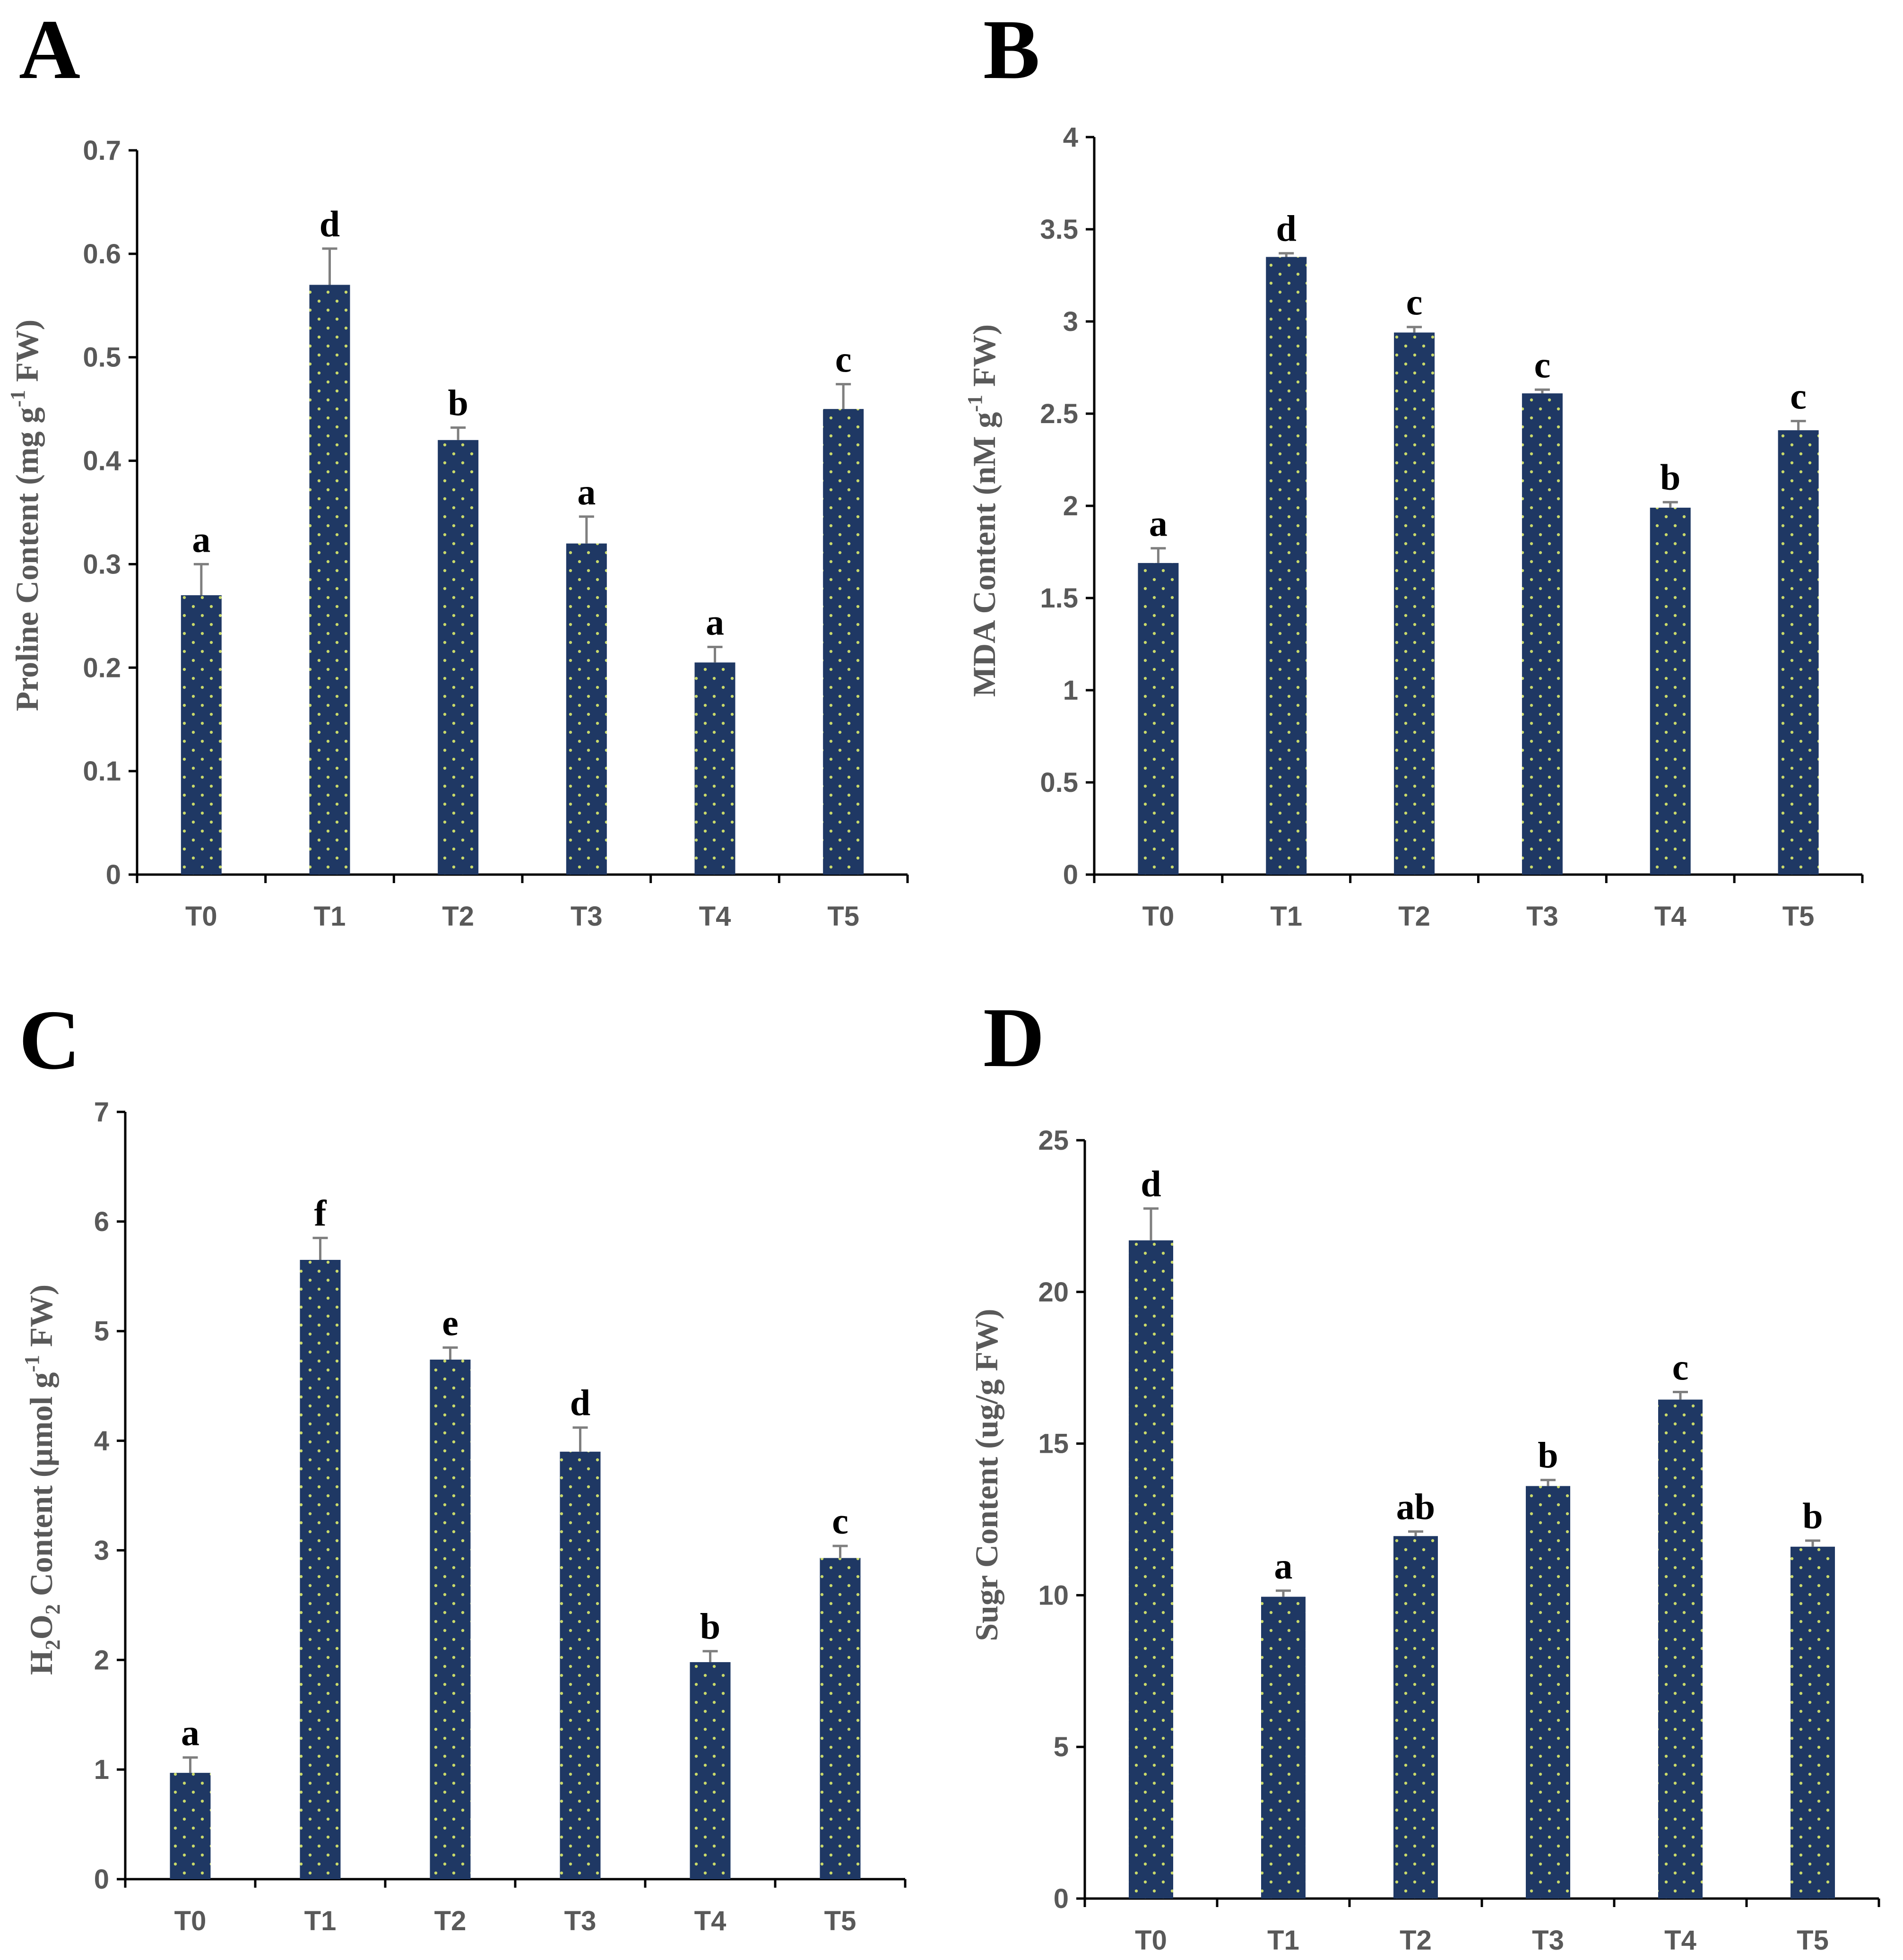 The image size is (1903, 1960). What do you see at coordinates (1053, 1596) in the screenshot?
I see `y-tick-label: 10` at bounding box center [1053, 1596].